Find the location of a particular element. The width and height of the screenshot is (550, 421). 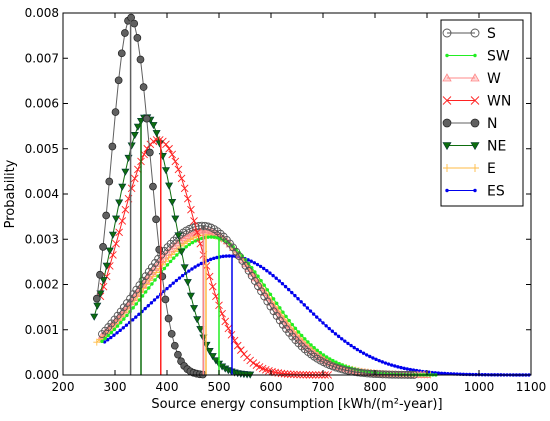

legend-entry-ne: NE is located at coordinates (474, 147).